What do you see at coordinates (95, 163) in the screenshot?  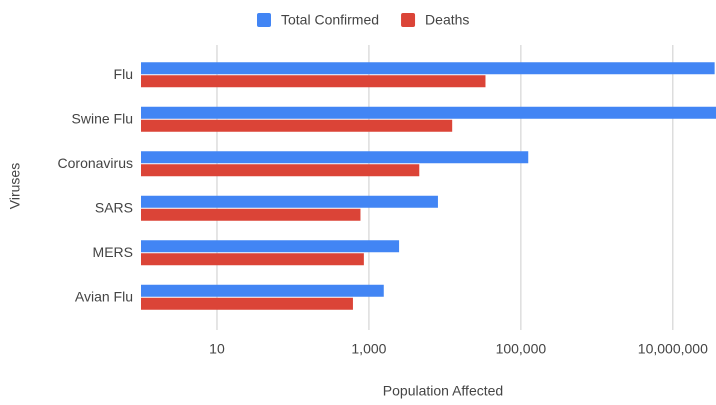 I see `y-tick-label: Coronavirus` at bounding box center [95, 163].